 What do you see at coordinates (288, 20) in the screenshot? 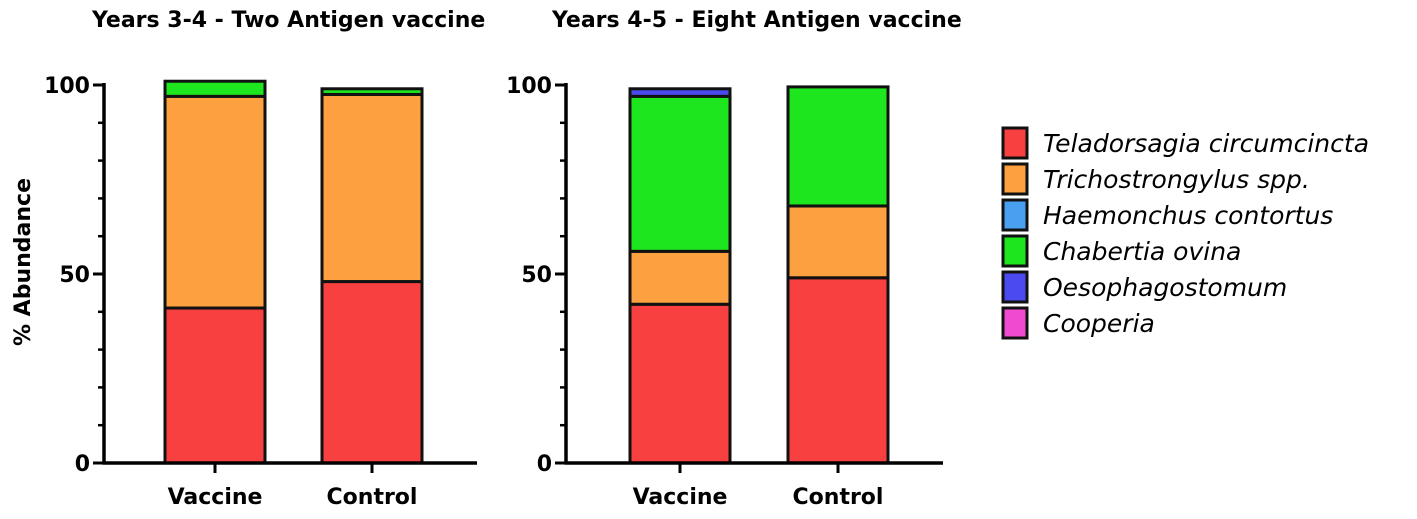
I see `chart-title: Years 3-4 - Two Antigen vaccine` at bounding box center [288, 20].